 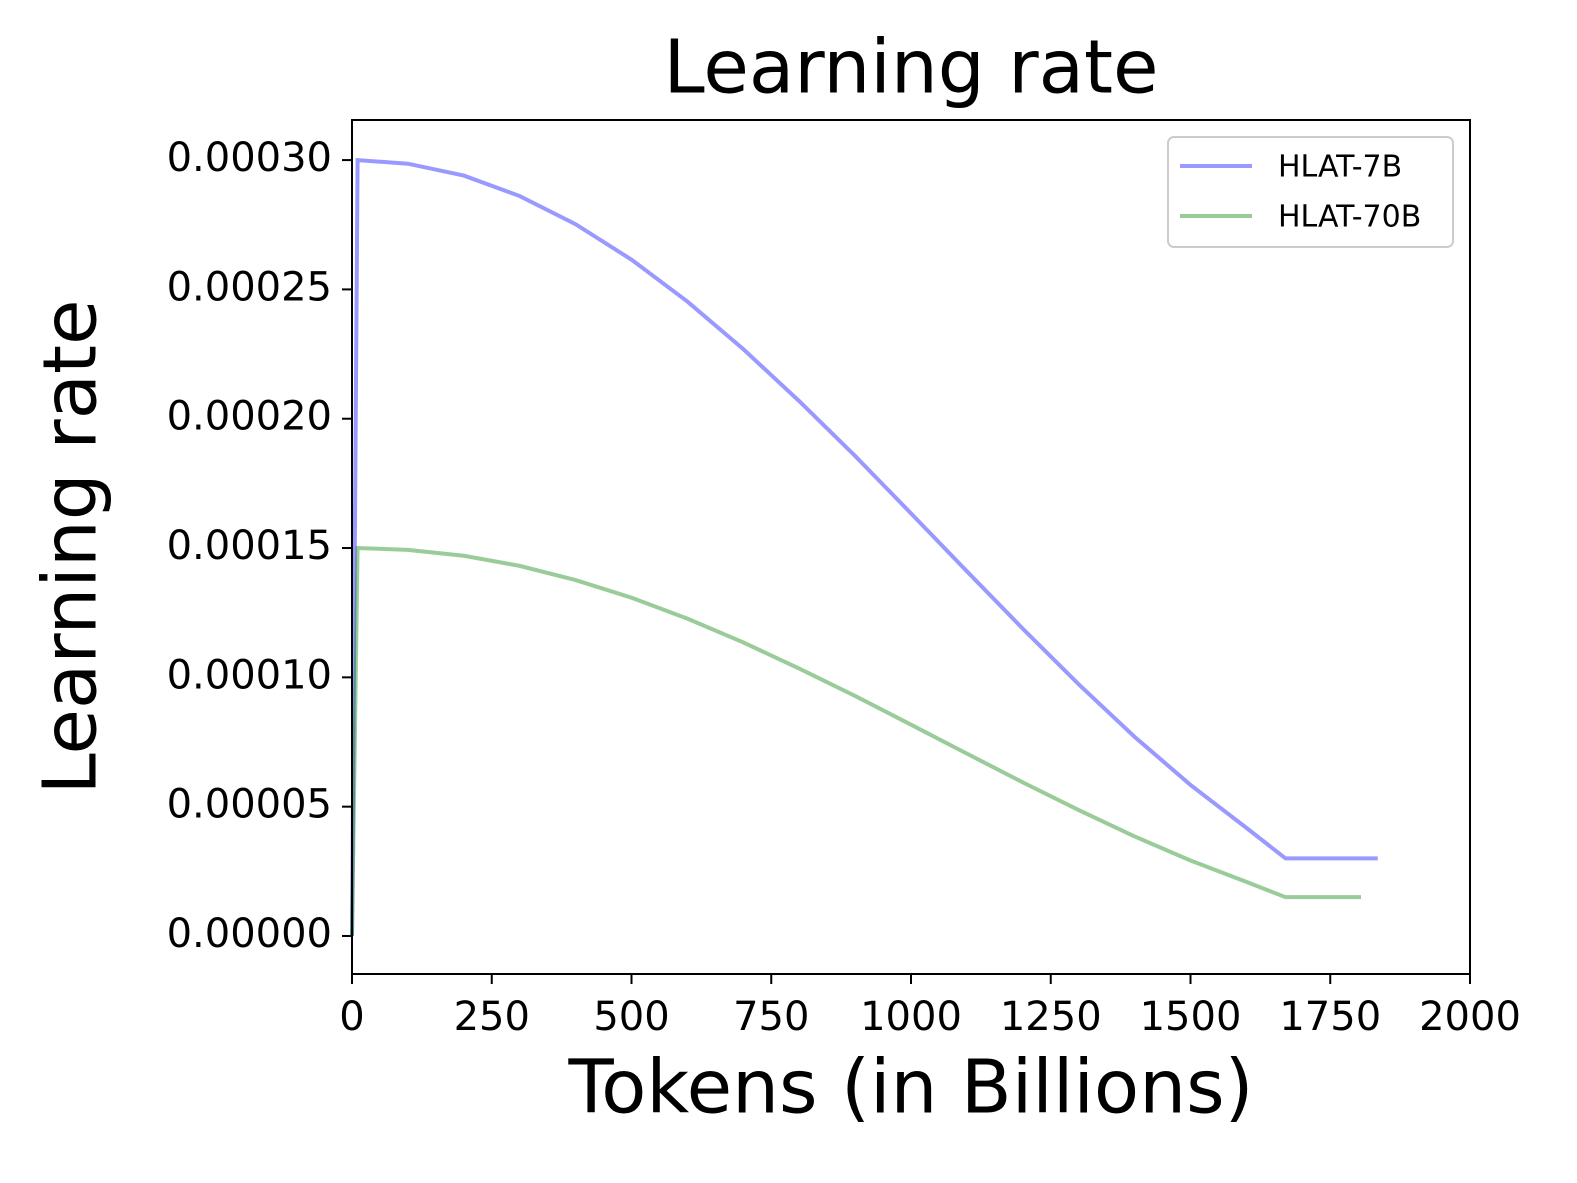 What do you see at coordinates (910, 1088) in the screenshot?
I see `x-axis-label: Tokens (in Billions)` at bounding box center [910, 1088].